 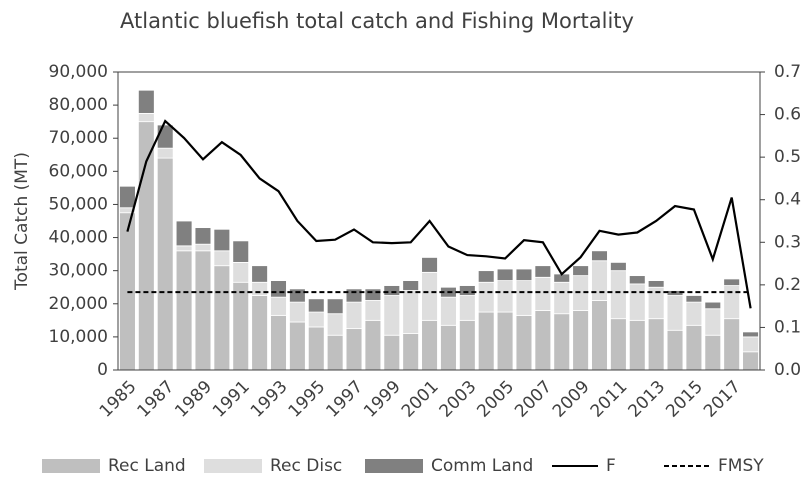 What do you see at coordinates (611, 466) in the screenshot?
I see `legend-label: F` at bounding box center [611, 466].